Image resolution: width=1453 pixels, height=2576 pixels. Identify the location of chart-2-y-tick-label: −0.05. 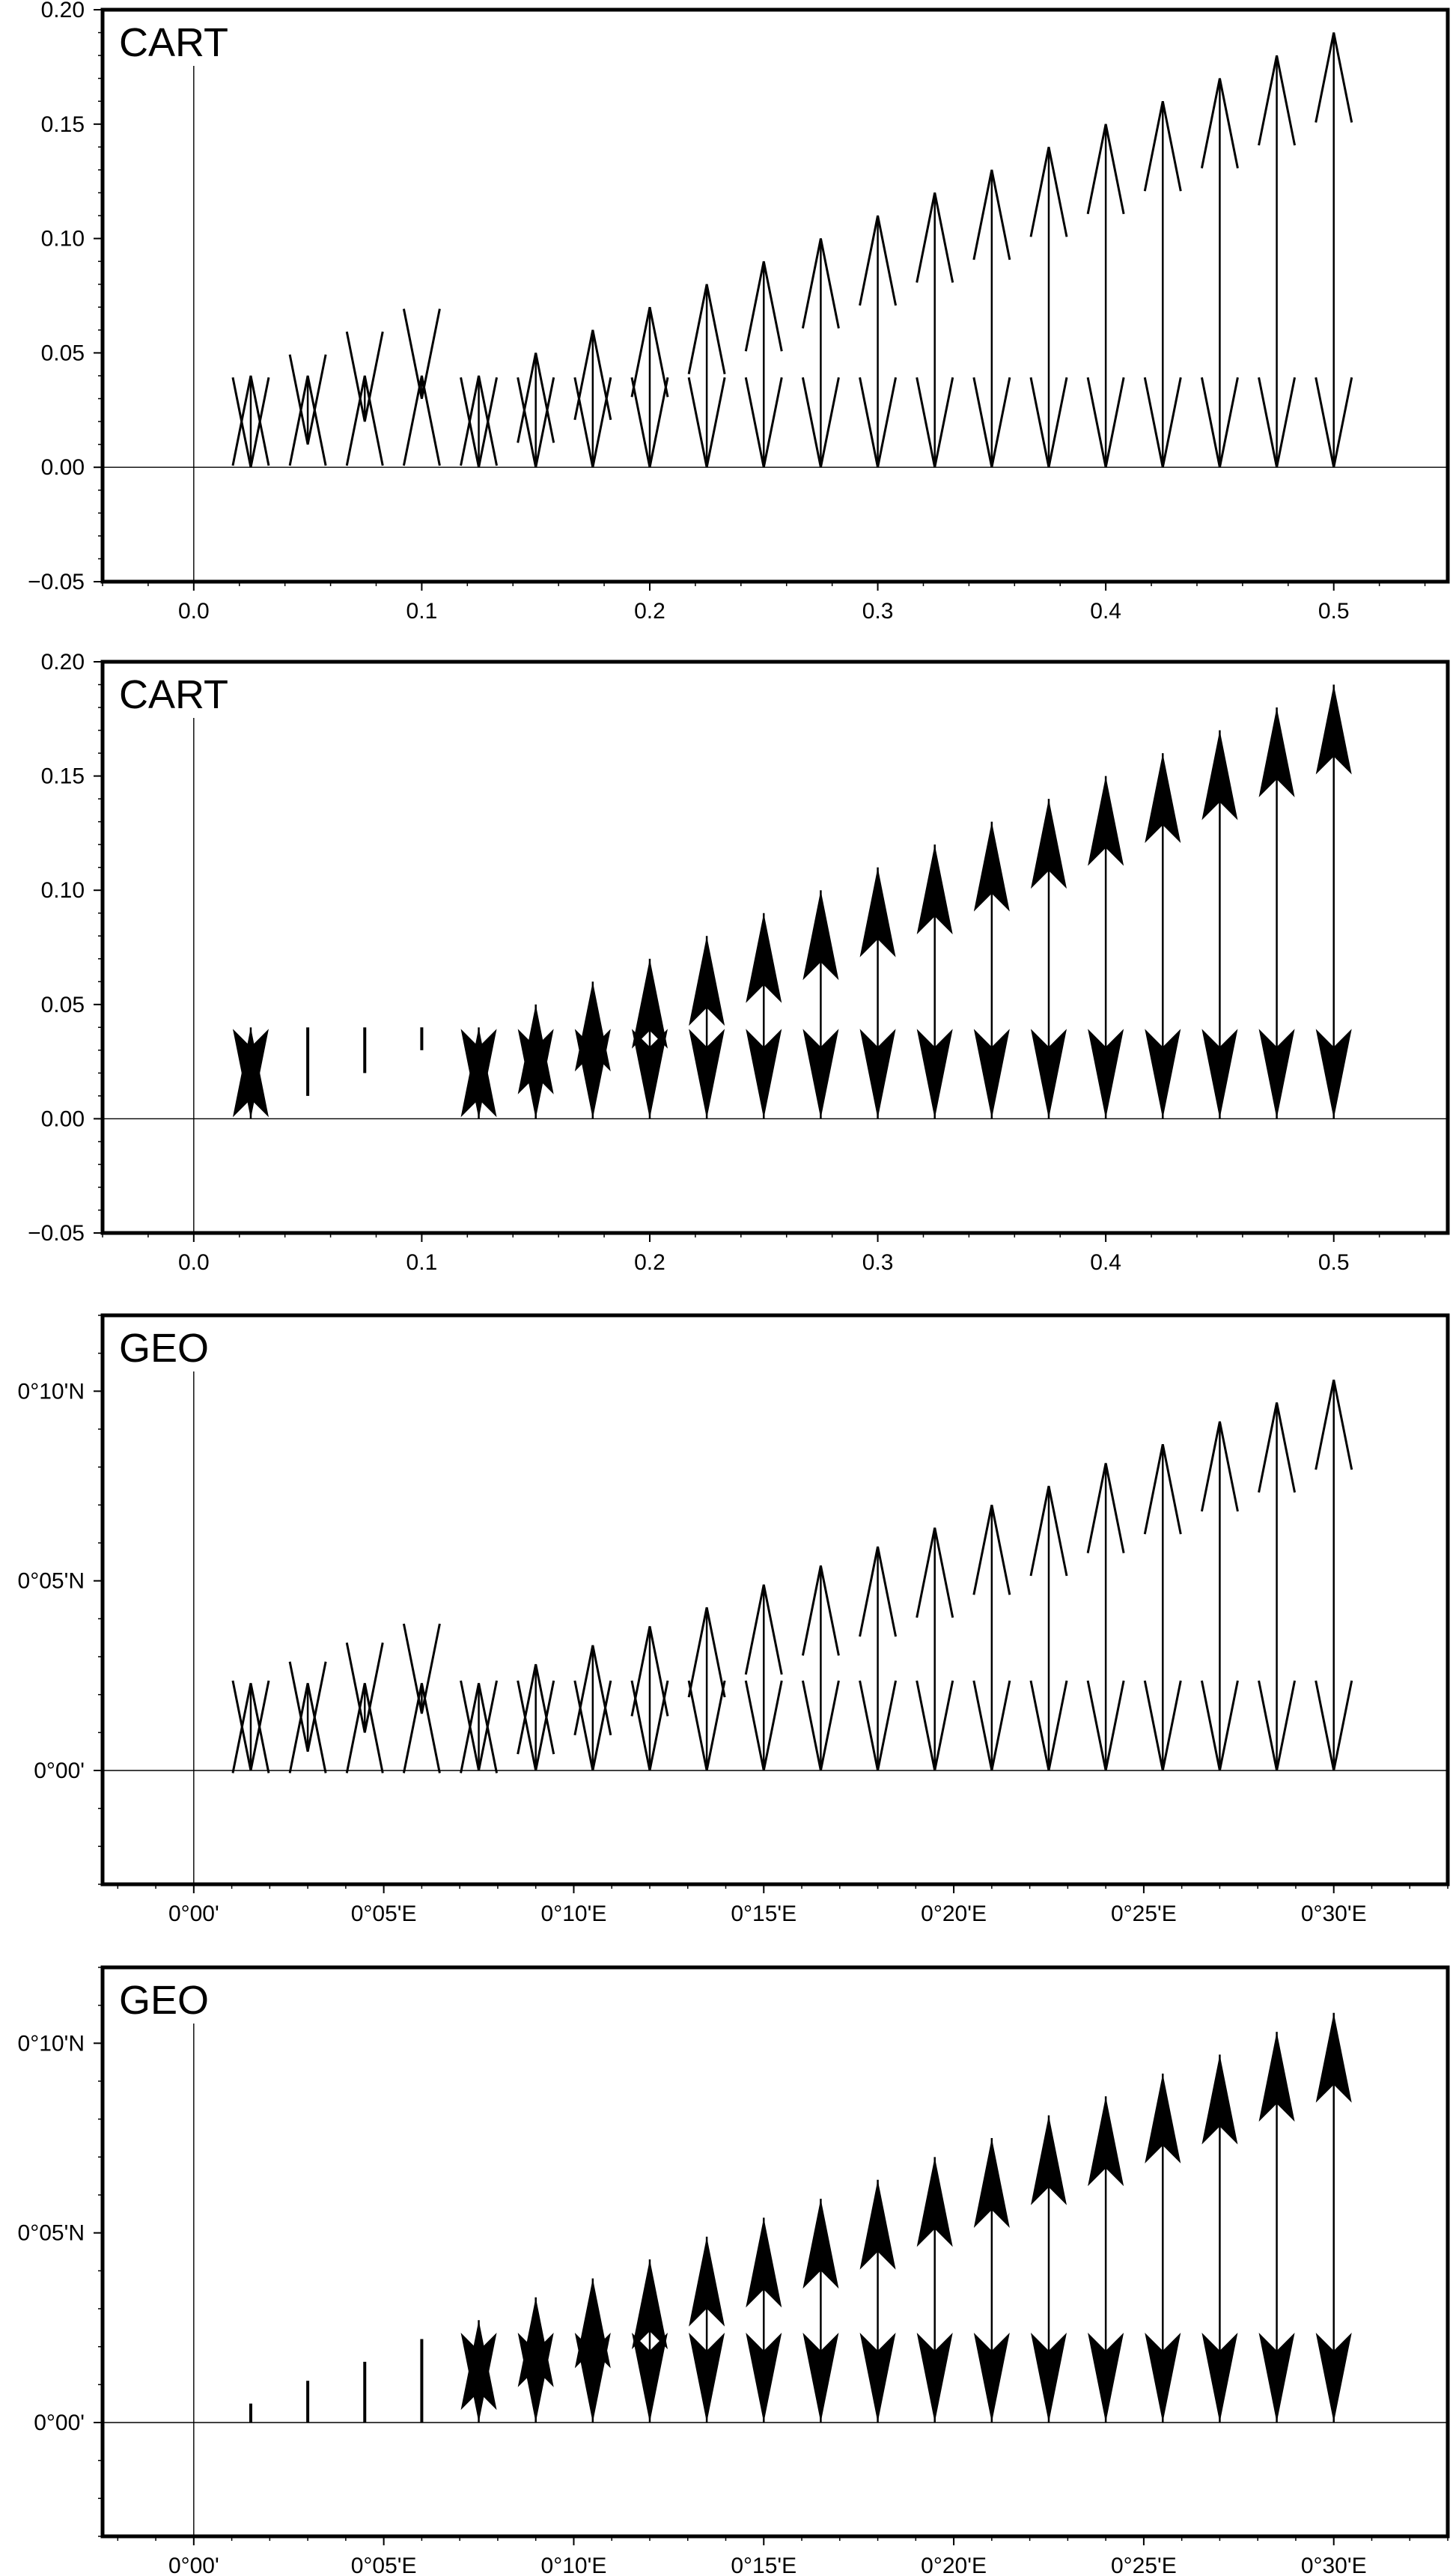
(56, 1233).